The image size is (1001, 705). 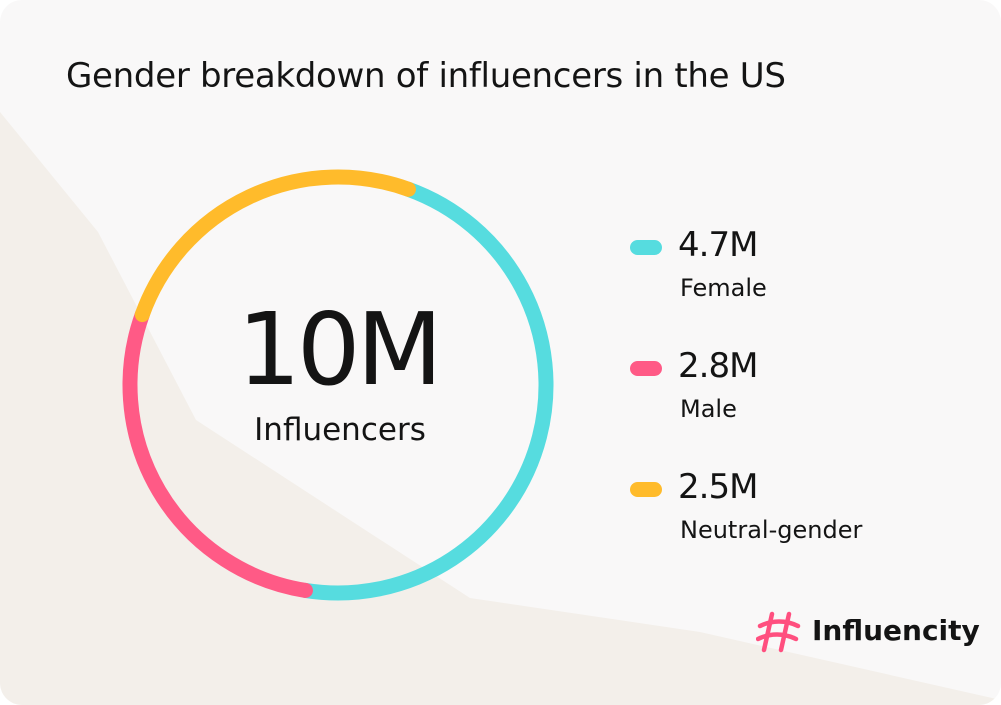 I want to click on legend-value-neutral-gender: 2.5M, so click(x=718, y=487).